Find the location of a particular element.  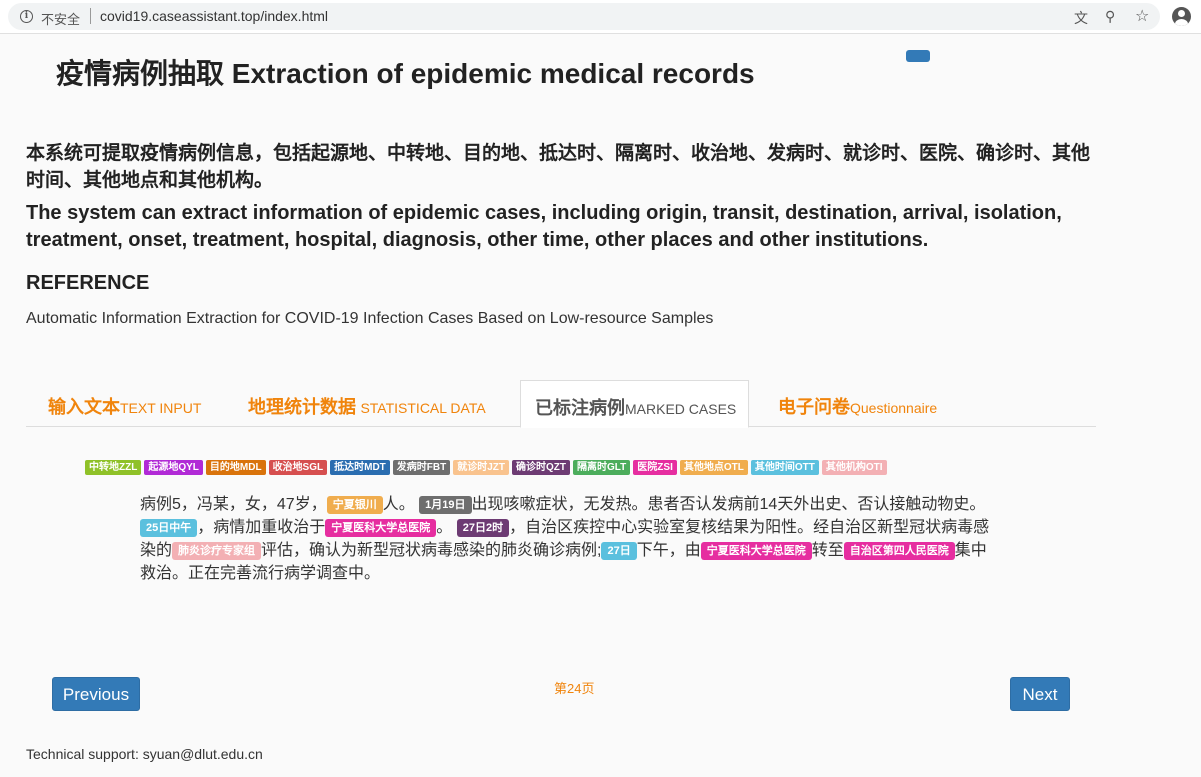

security-label: 不安全 is located at coordinates (61, 19).